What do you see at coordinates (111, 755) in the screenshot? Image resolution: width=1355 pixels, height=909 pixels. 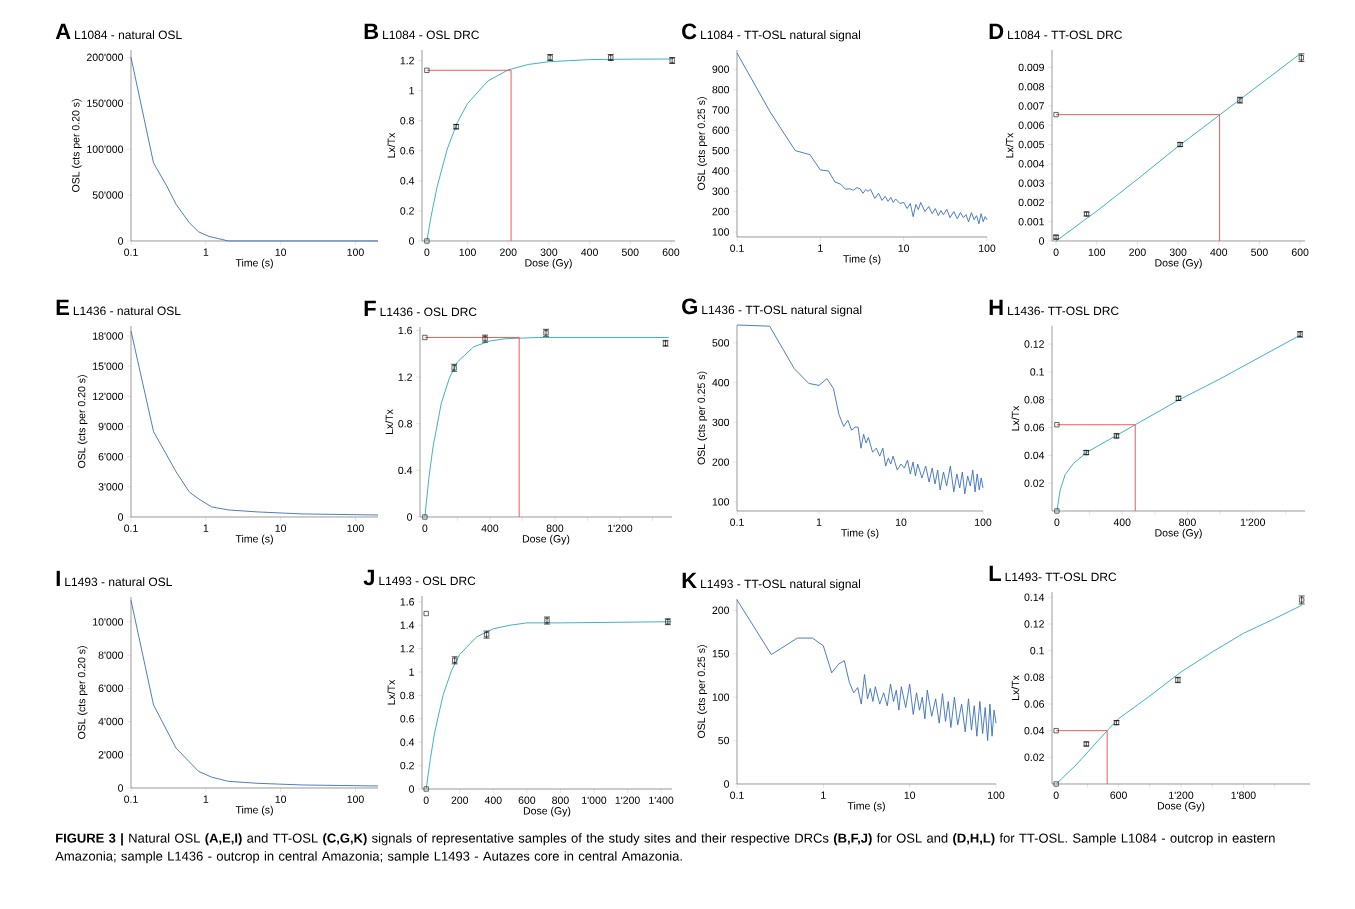 I see `y-tick-label: 2'000` at bounding box center [111, 755].